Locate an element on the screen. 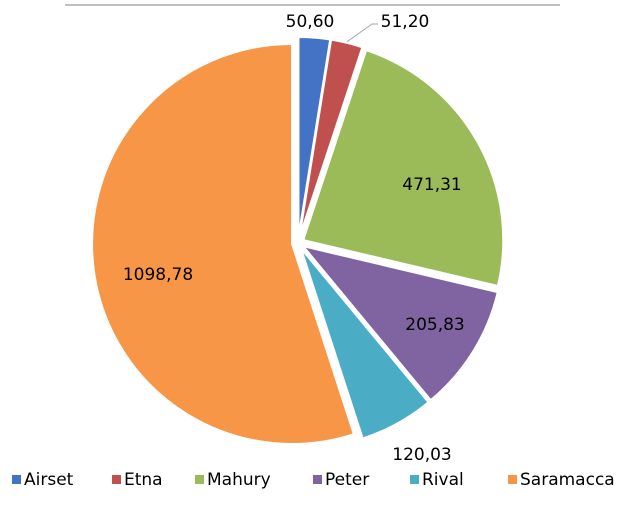 Image resolution: width=625 pixels, height=518 pixels. data-label: 51,20 is located at coordinates (405, 22).